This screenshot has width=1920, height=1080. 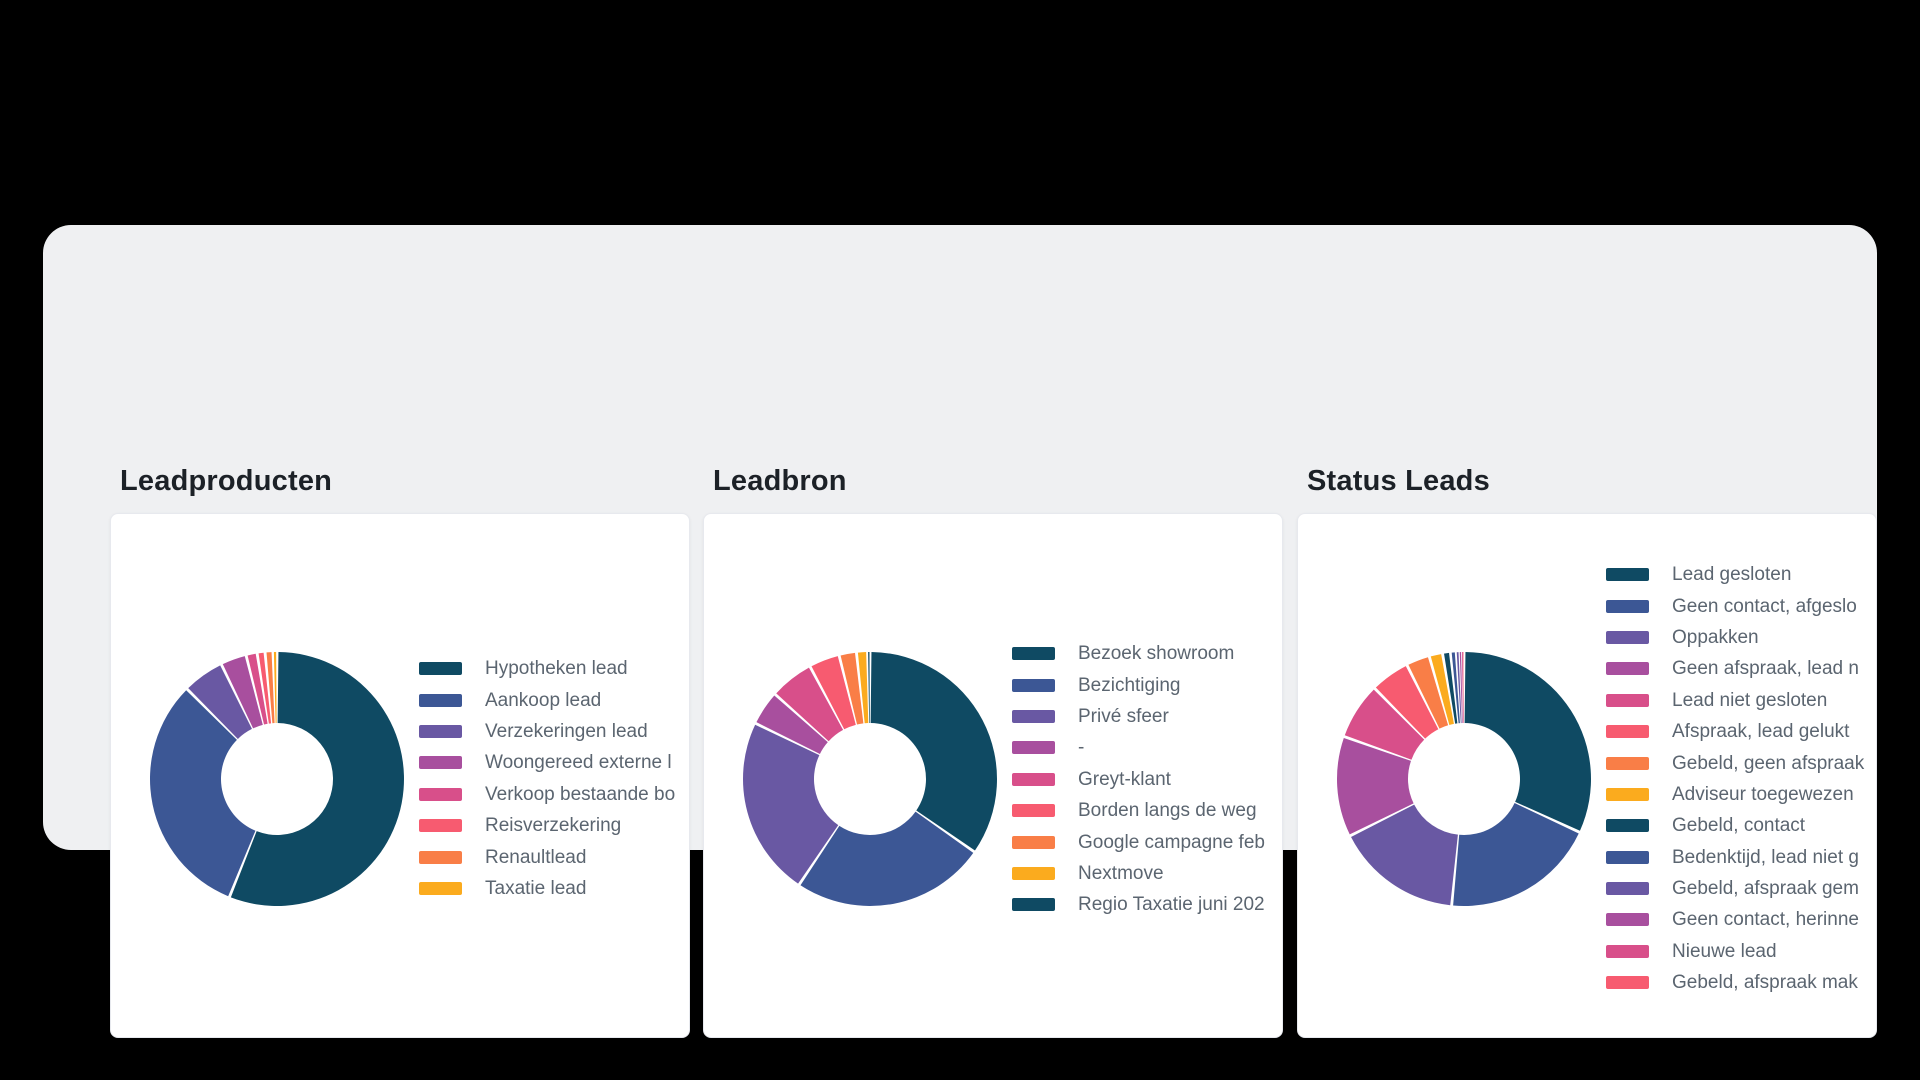 I want to click on legend-item: Adviseur toegewezen, so click(x=1735, y=794).